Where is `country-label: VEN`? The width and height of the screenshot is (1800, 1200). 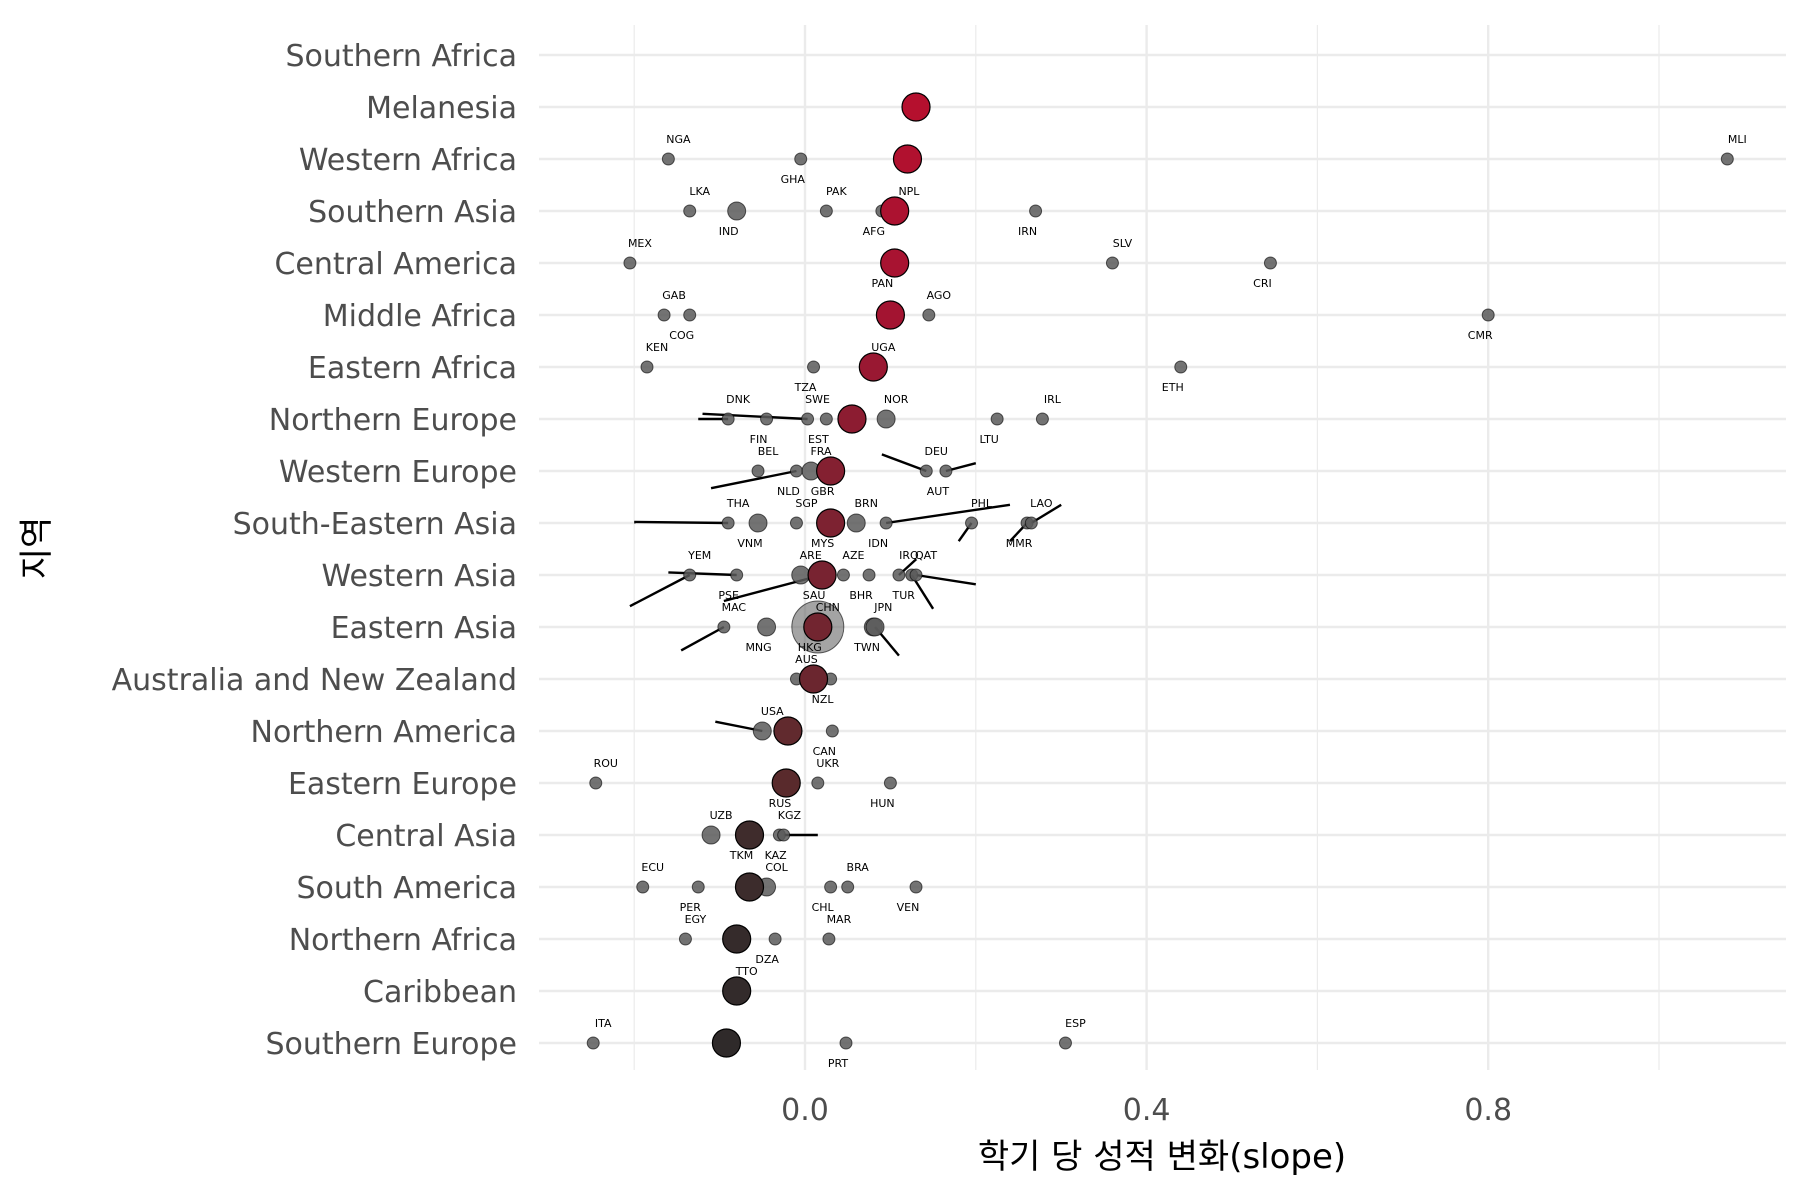 country-label: VEN is located at coordinates (908, 907).